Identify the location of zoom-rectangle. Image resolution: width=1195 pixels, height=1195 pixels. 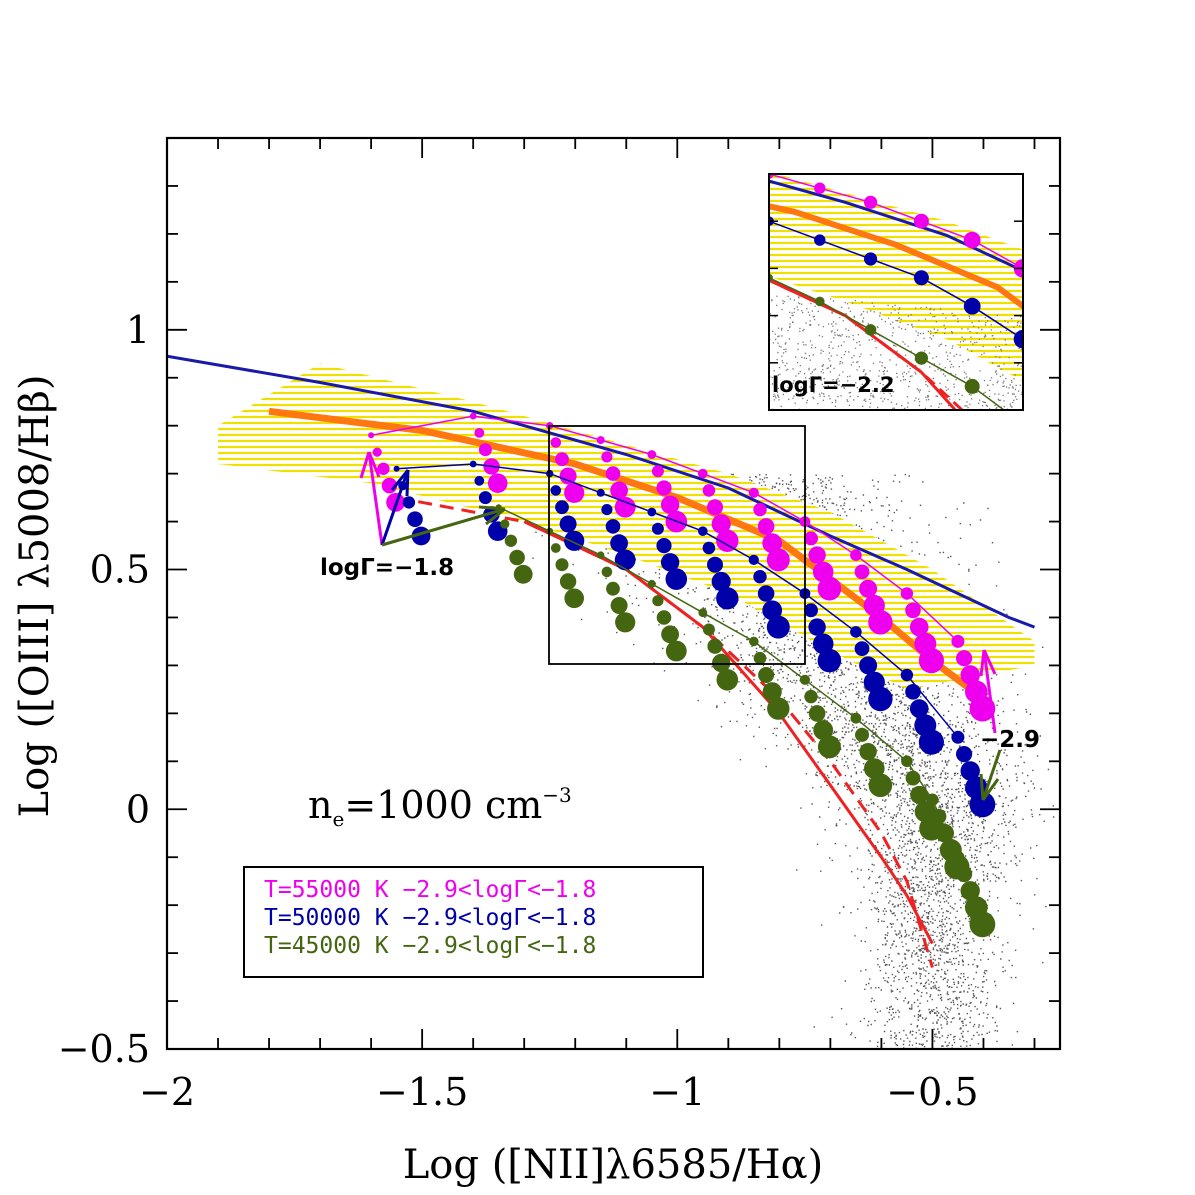
(677, 545).